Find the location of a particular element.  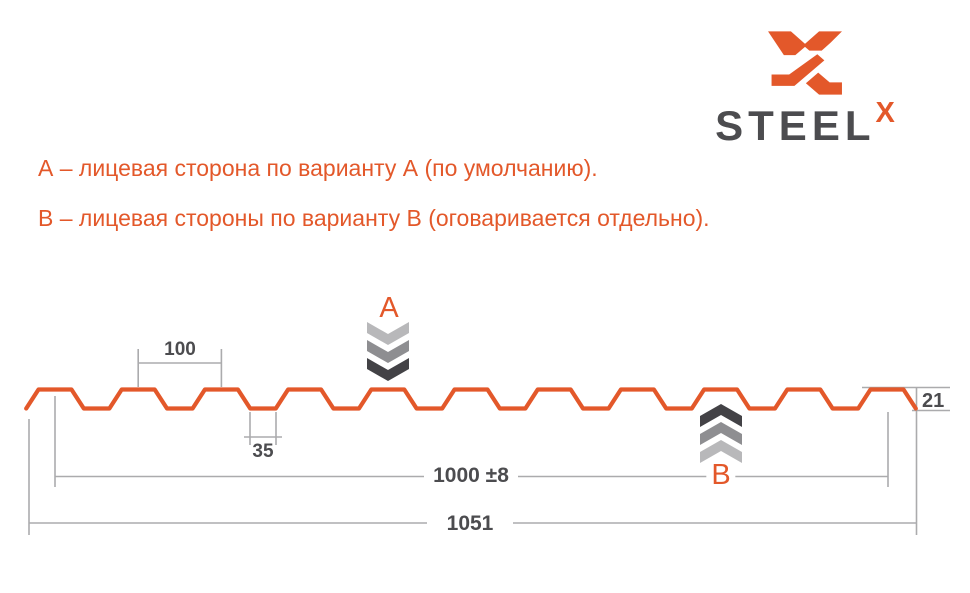

logo-wordmark-sup: X is located at coordinates (885, 113).